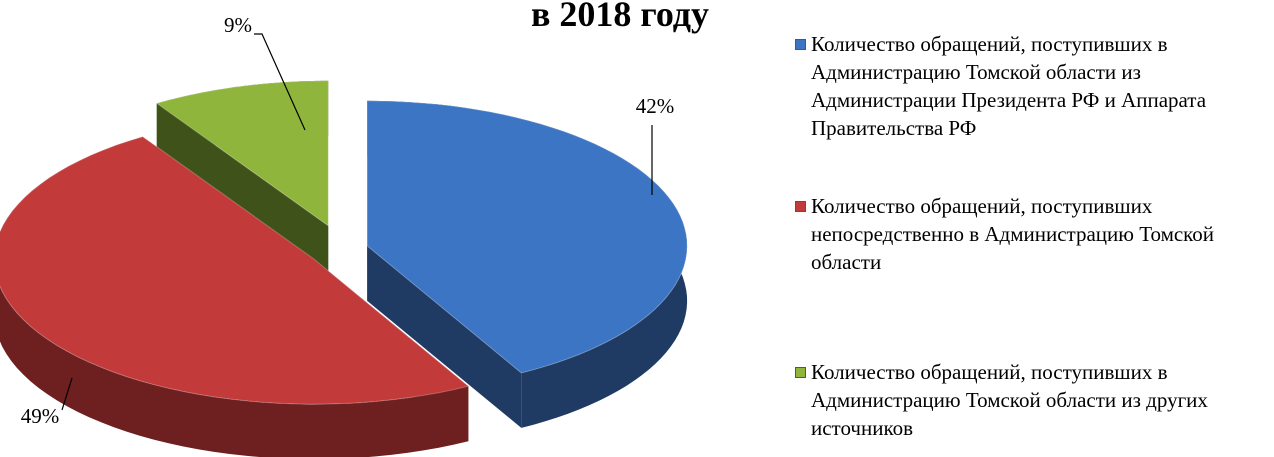 Image resolution: width=1274 pixels, height=457 pixels. Describe the element at coordinates (655, 106) in the screenshot. I see `data-label: 42%` at that location.